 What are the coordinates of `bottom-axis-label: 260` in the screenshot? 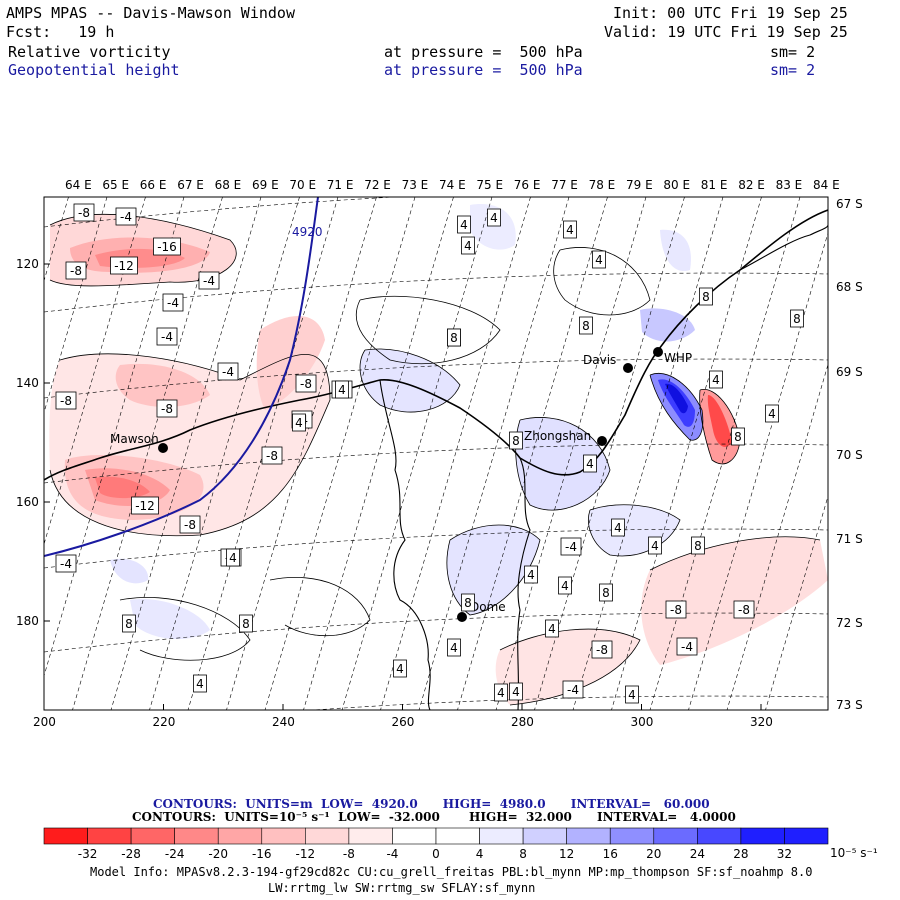 It's located at (403, 722).